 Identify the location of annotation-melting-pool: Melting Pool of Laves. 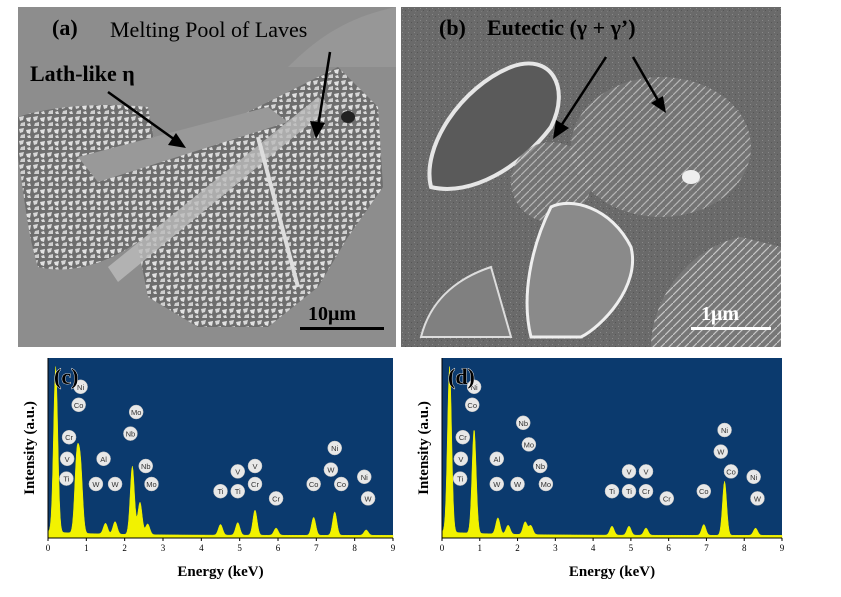
(209, 29).